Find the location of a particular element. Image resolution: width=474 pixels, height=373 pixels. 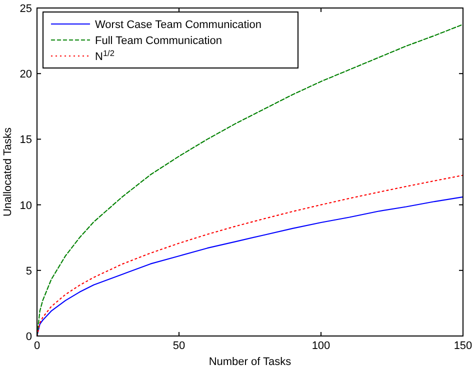

y-tick-label: 10 is located at coordinates (26, 206).